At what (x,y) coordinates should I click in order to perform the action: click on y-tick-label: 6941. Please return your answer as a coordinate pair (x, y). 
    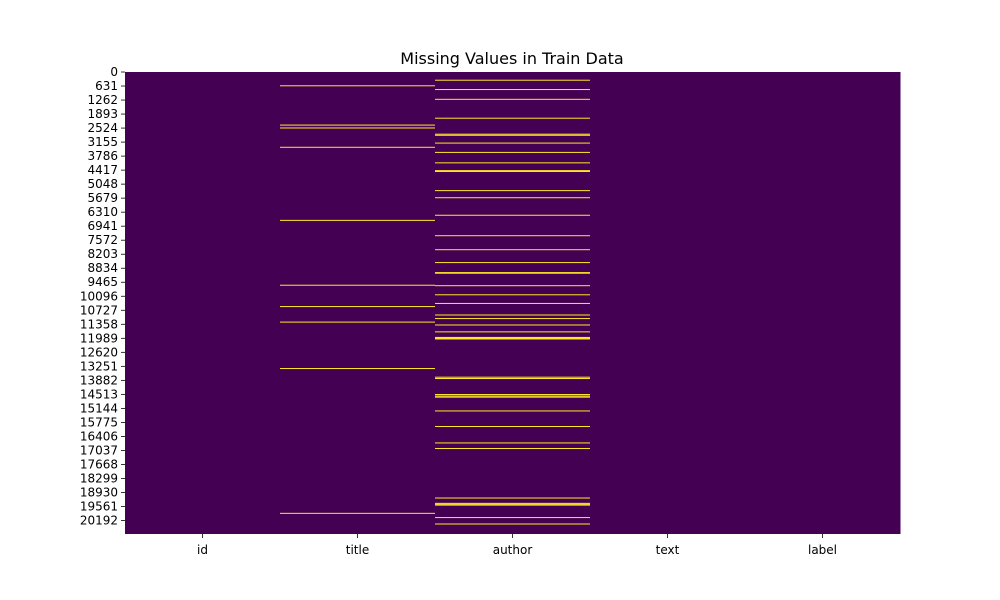
    Looking at the image, I should click on (102, 226).